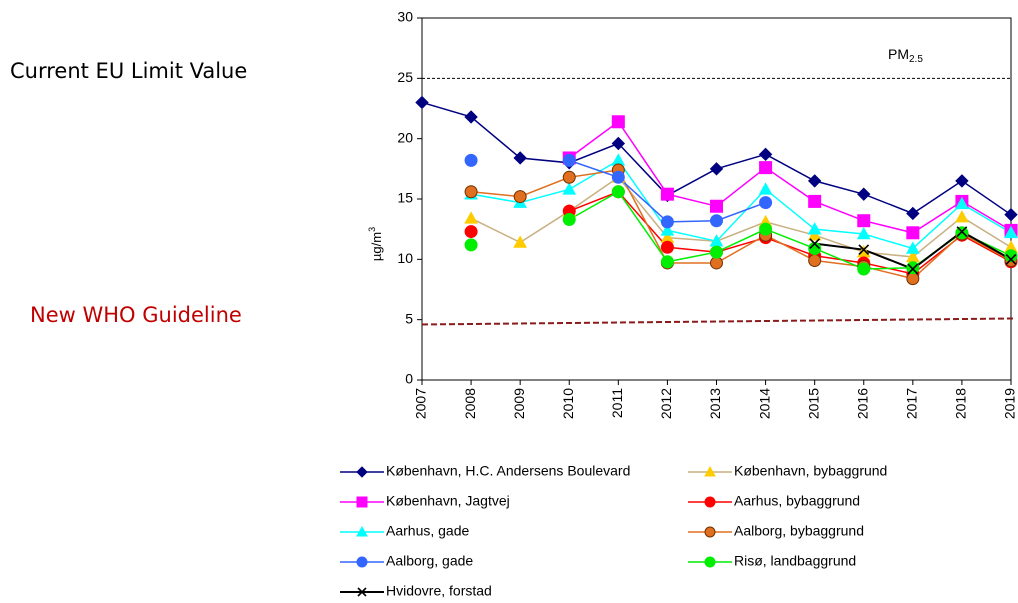 This screenshot has width=1018, height=603. I want to click on y-label-text: µg/m, so click(376, 246).